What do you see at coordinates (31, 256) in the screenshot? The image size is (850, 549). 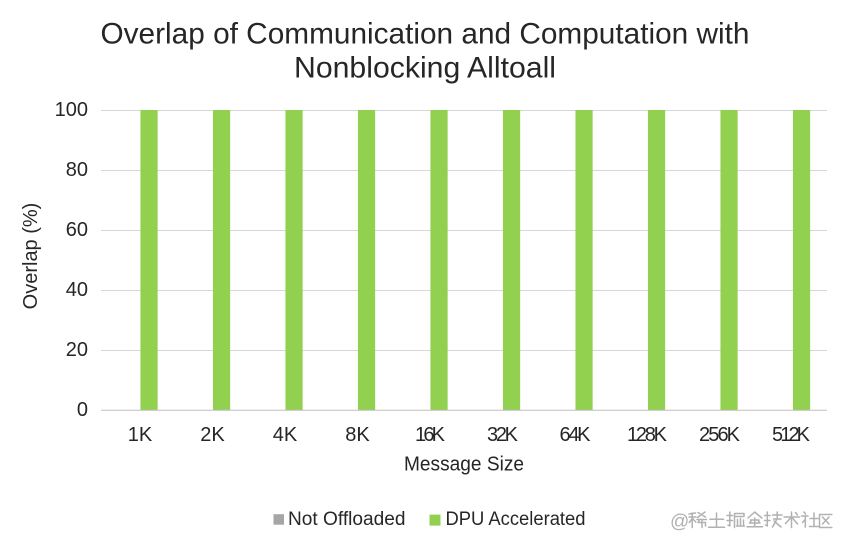 I see `svg-text: Overlap (%)` at bounding box center [31, 256].